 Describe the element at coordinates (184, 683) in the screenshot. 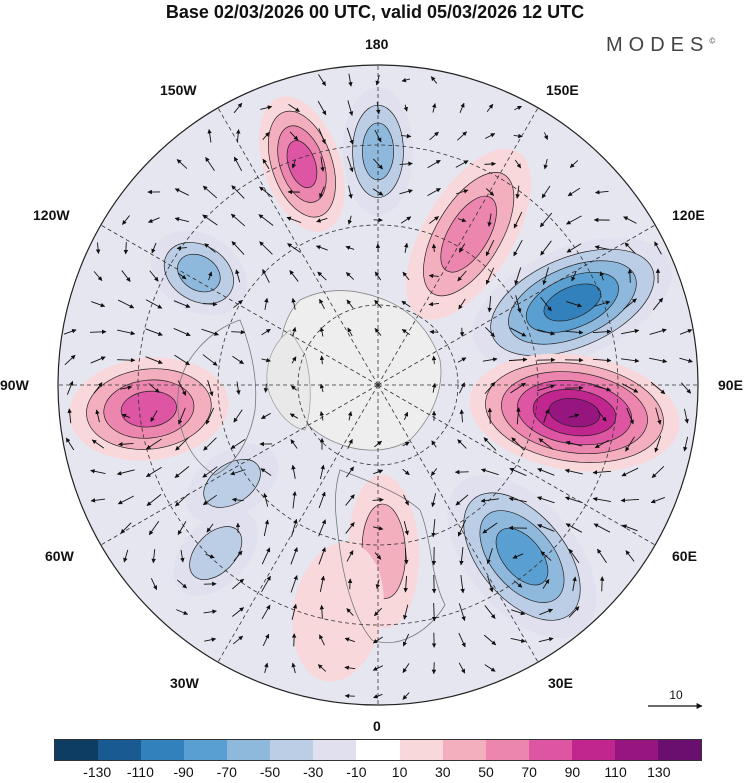

I see `lon-label-30w: 30W` at that location.